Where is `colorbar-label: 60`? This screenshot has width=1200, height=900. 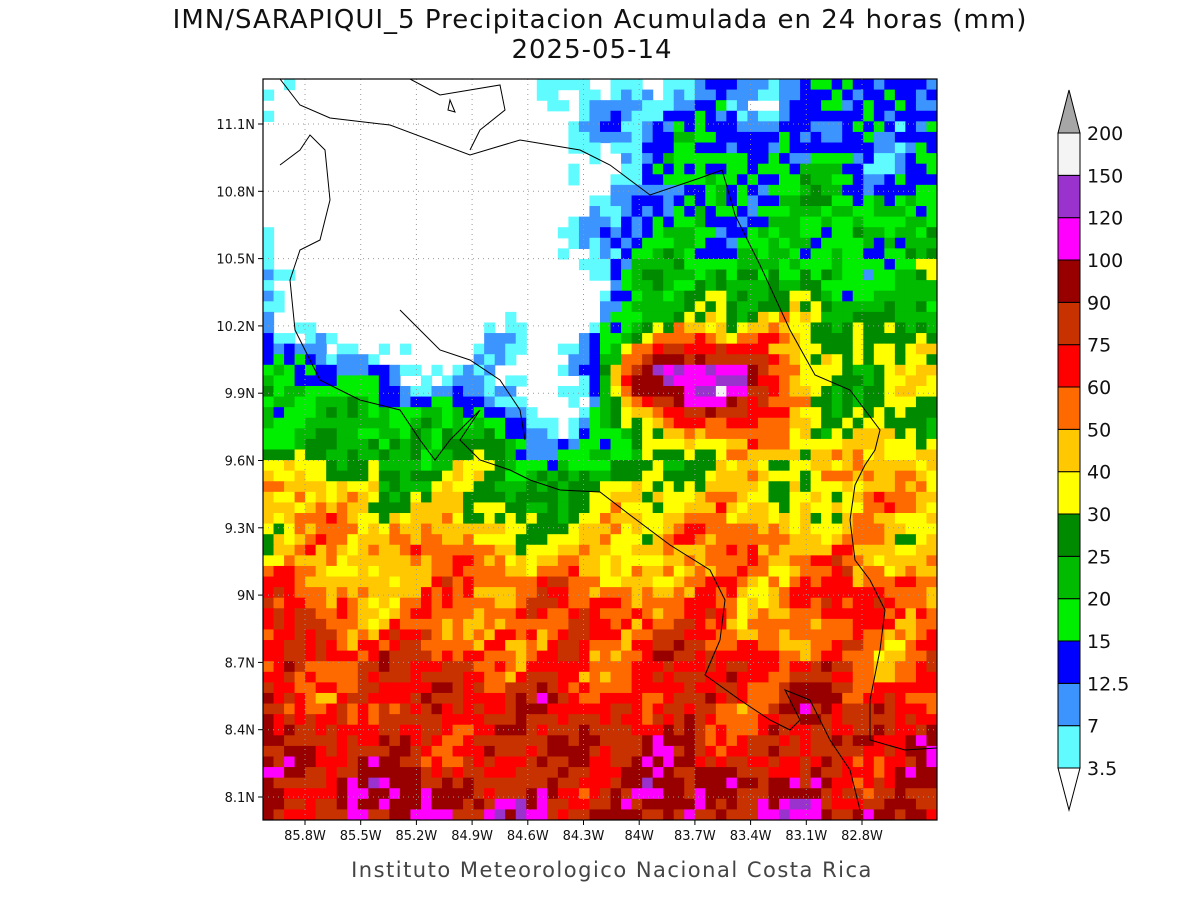
colorbar-label: 60 is located at coordinates (1099, 388).